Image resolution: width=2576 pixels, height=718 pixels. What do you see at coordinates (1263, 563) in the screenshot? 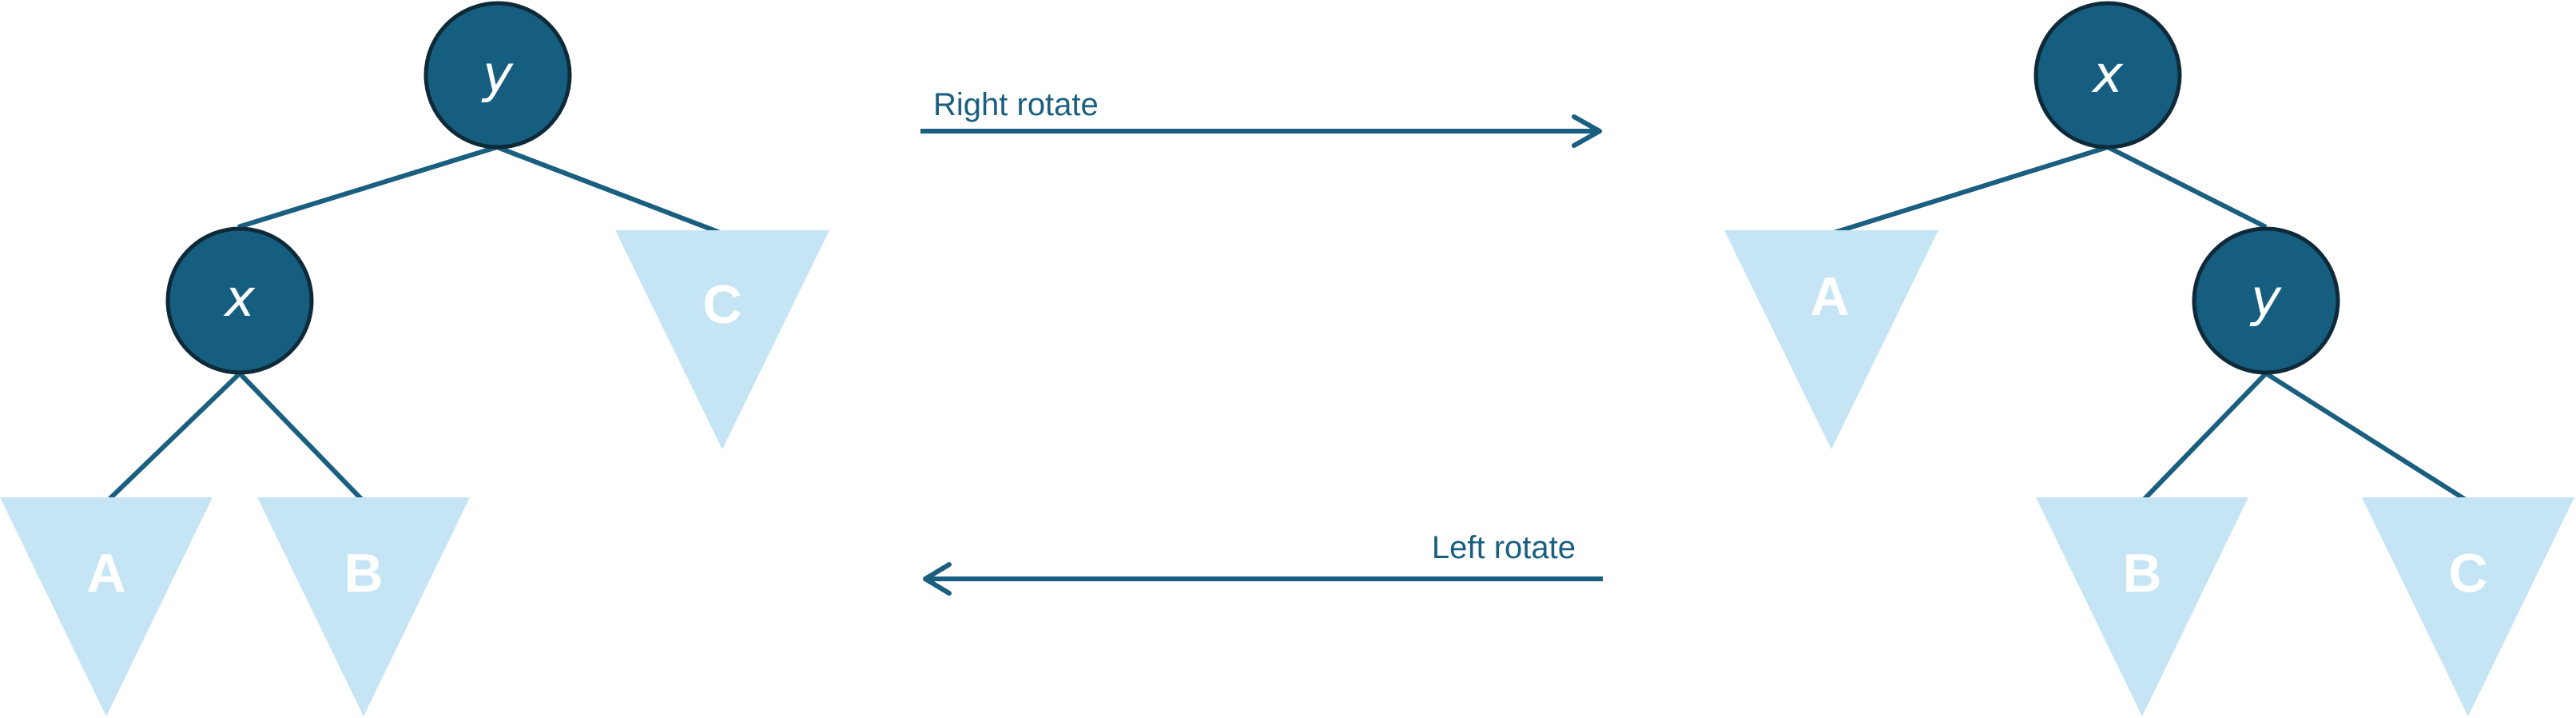
I see `left-rotate-arrow: Left rotate` at bounding box center [1263, 563].